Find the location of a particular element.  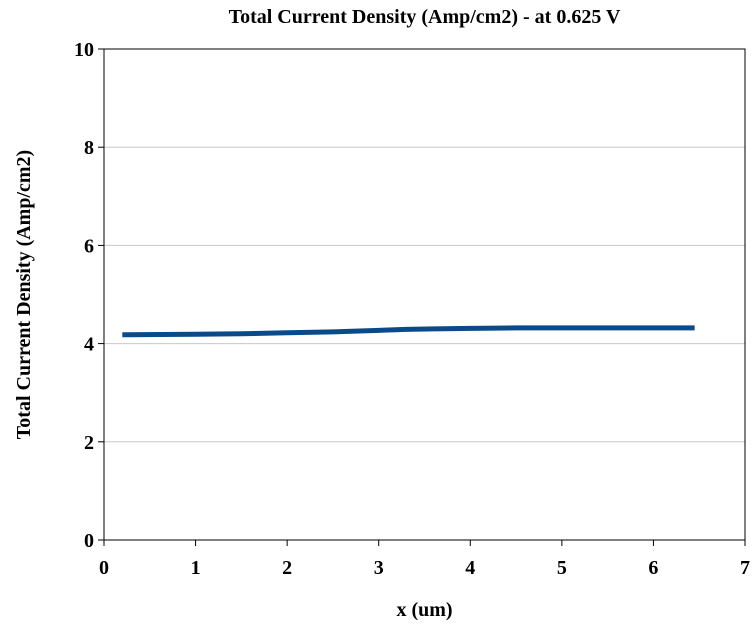

y-tick-label-10: 10 is located at coordinates (84, 50).